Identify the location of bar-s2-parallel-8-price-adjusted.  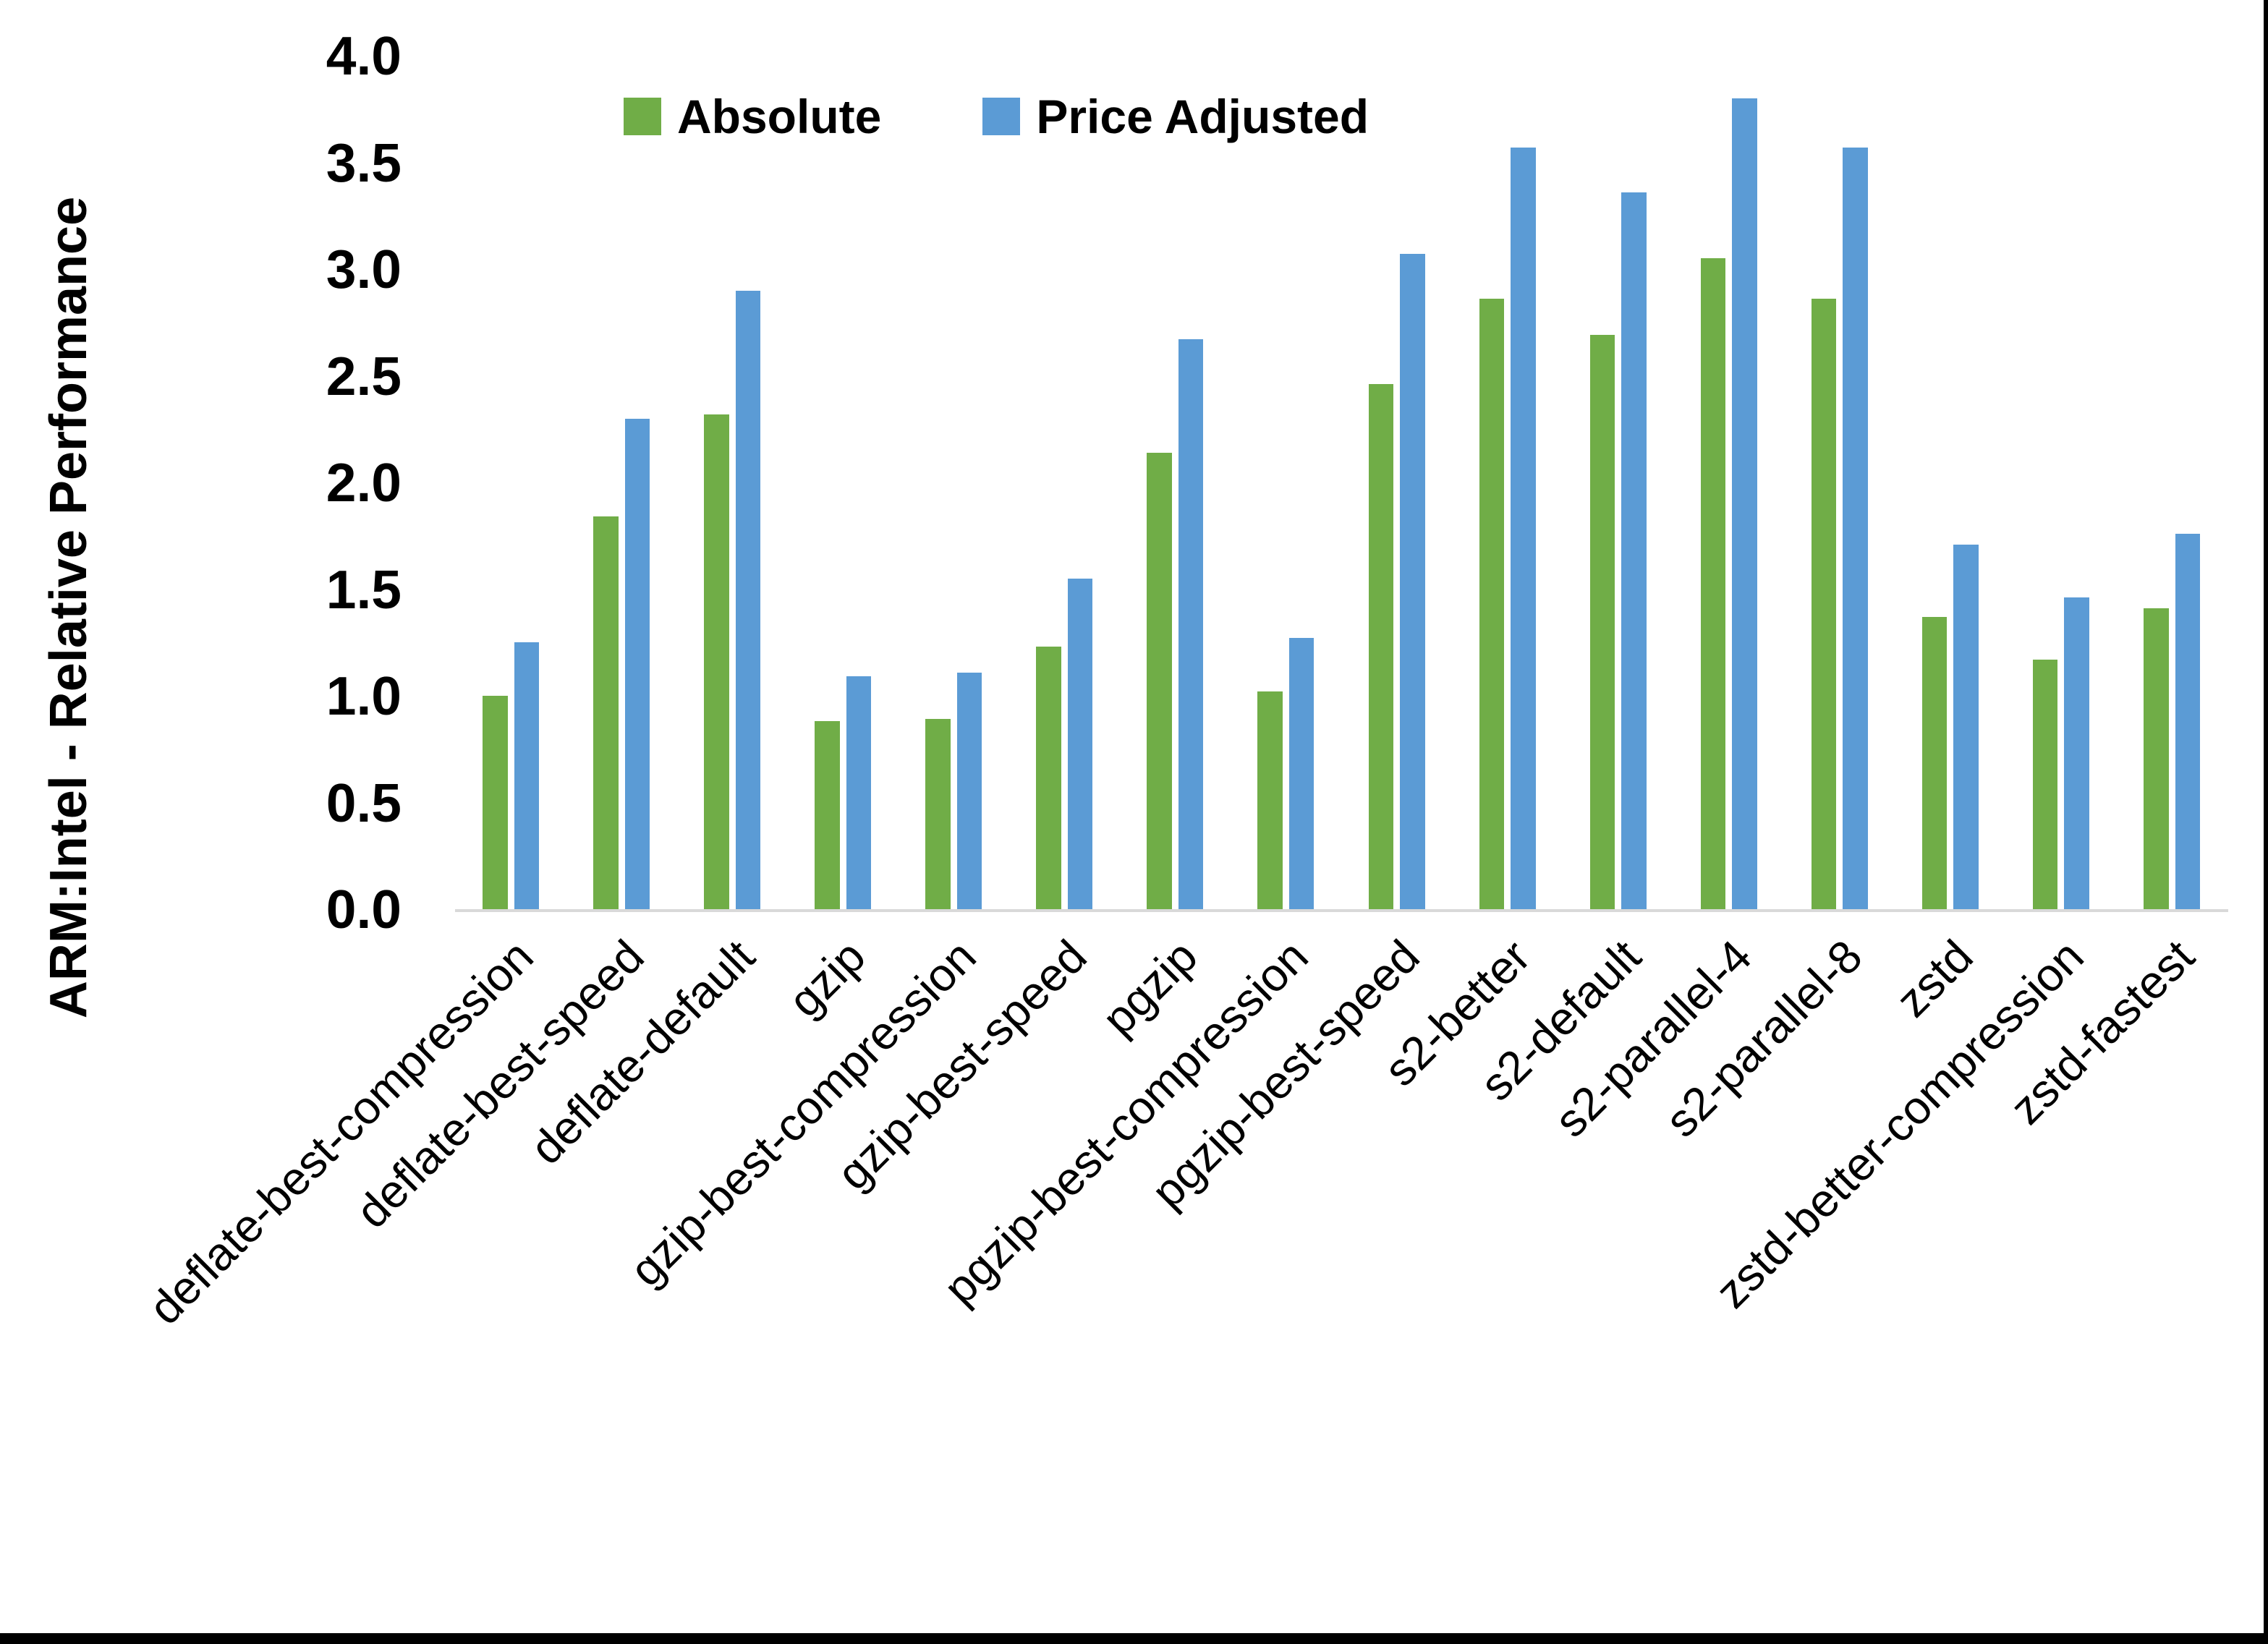
(1855, 528).